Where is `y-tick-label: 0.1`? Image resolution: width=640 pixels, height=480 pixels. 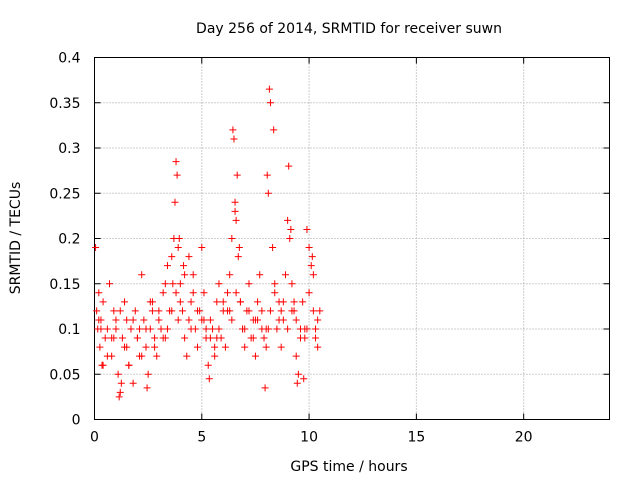 y-tick-label: 0.1 is located at coordinates (69, 330).